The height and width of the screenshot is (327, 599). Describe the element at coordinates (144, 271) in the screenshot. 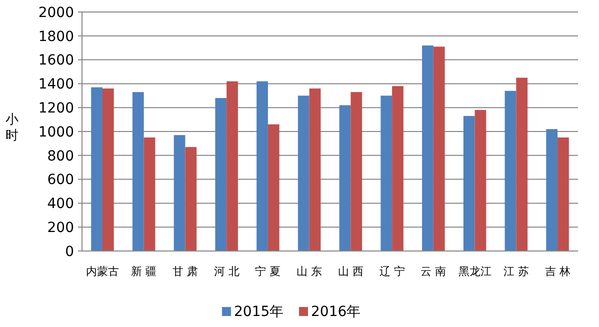

I see `x-tick-label: 新 疆` at that location.